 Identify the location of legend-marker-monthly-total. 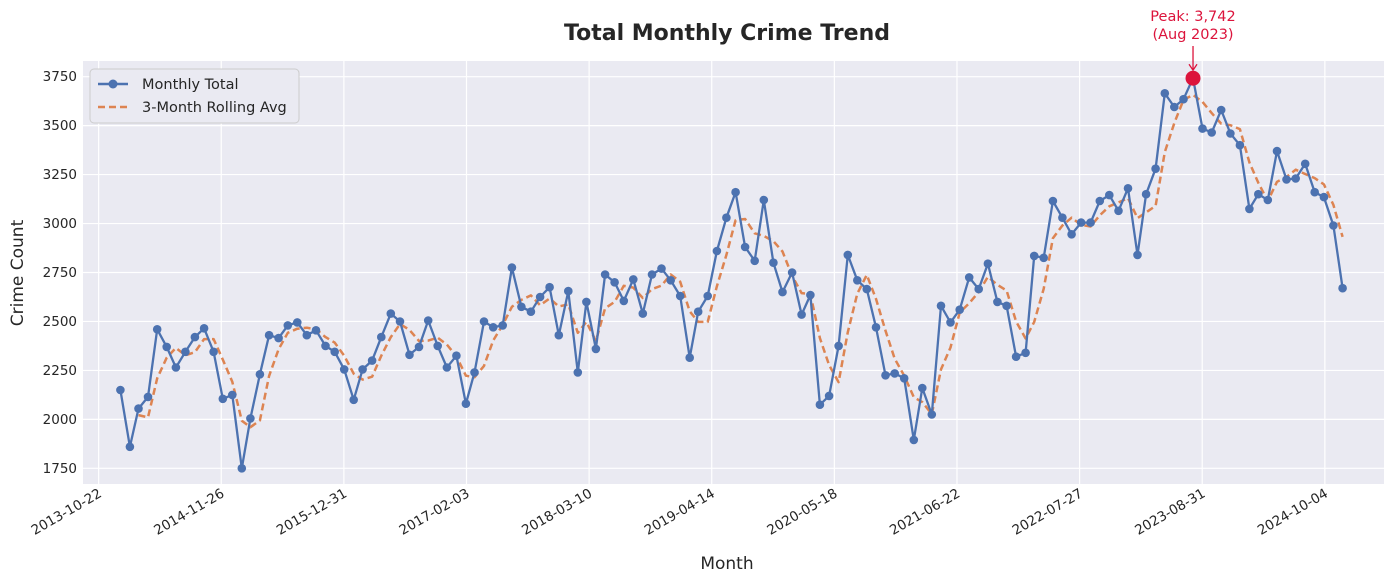
(113, 84).